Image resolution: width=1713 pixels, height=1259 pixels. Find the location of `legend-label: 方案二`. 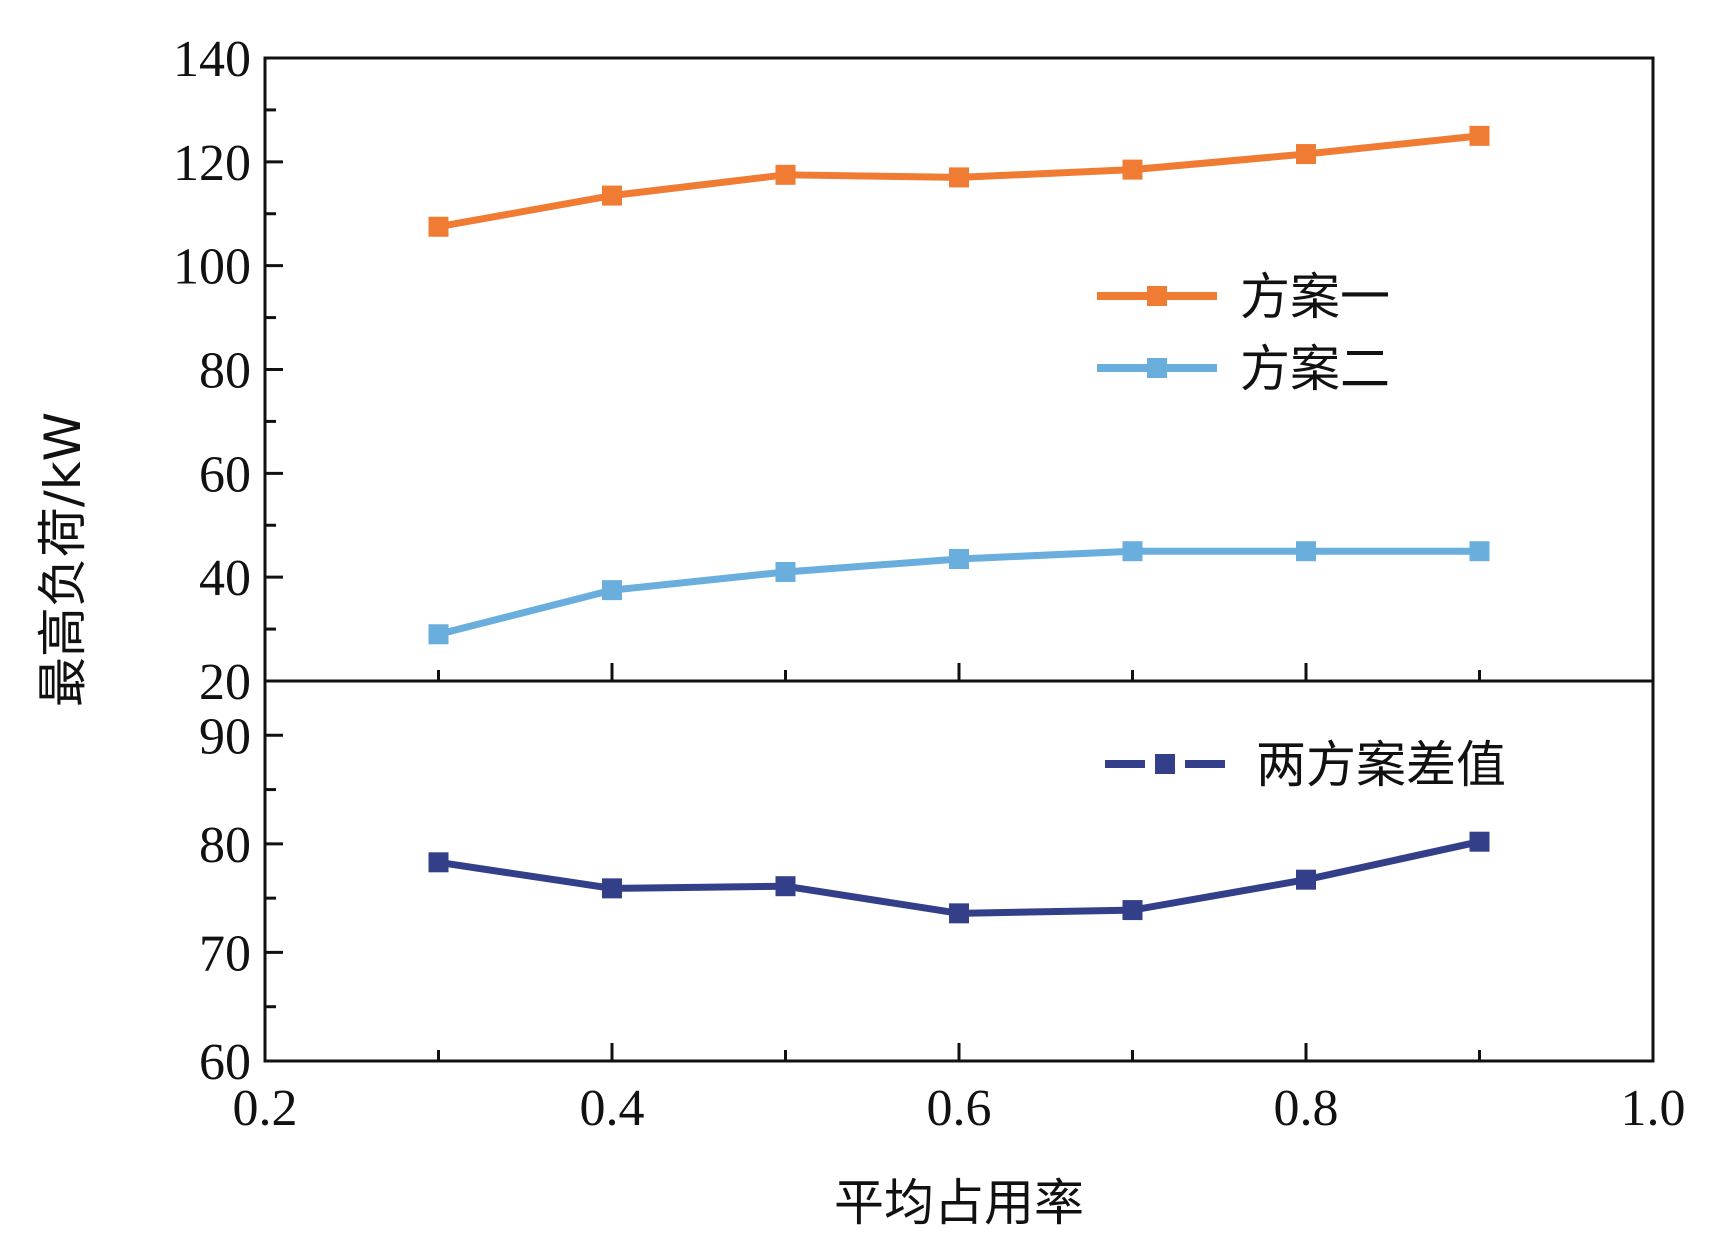

legend-label: 方案二 is located at coordinates (1315, 369).